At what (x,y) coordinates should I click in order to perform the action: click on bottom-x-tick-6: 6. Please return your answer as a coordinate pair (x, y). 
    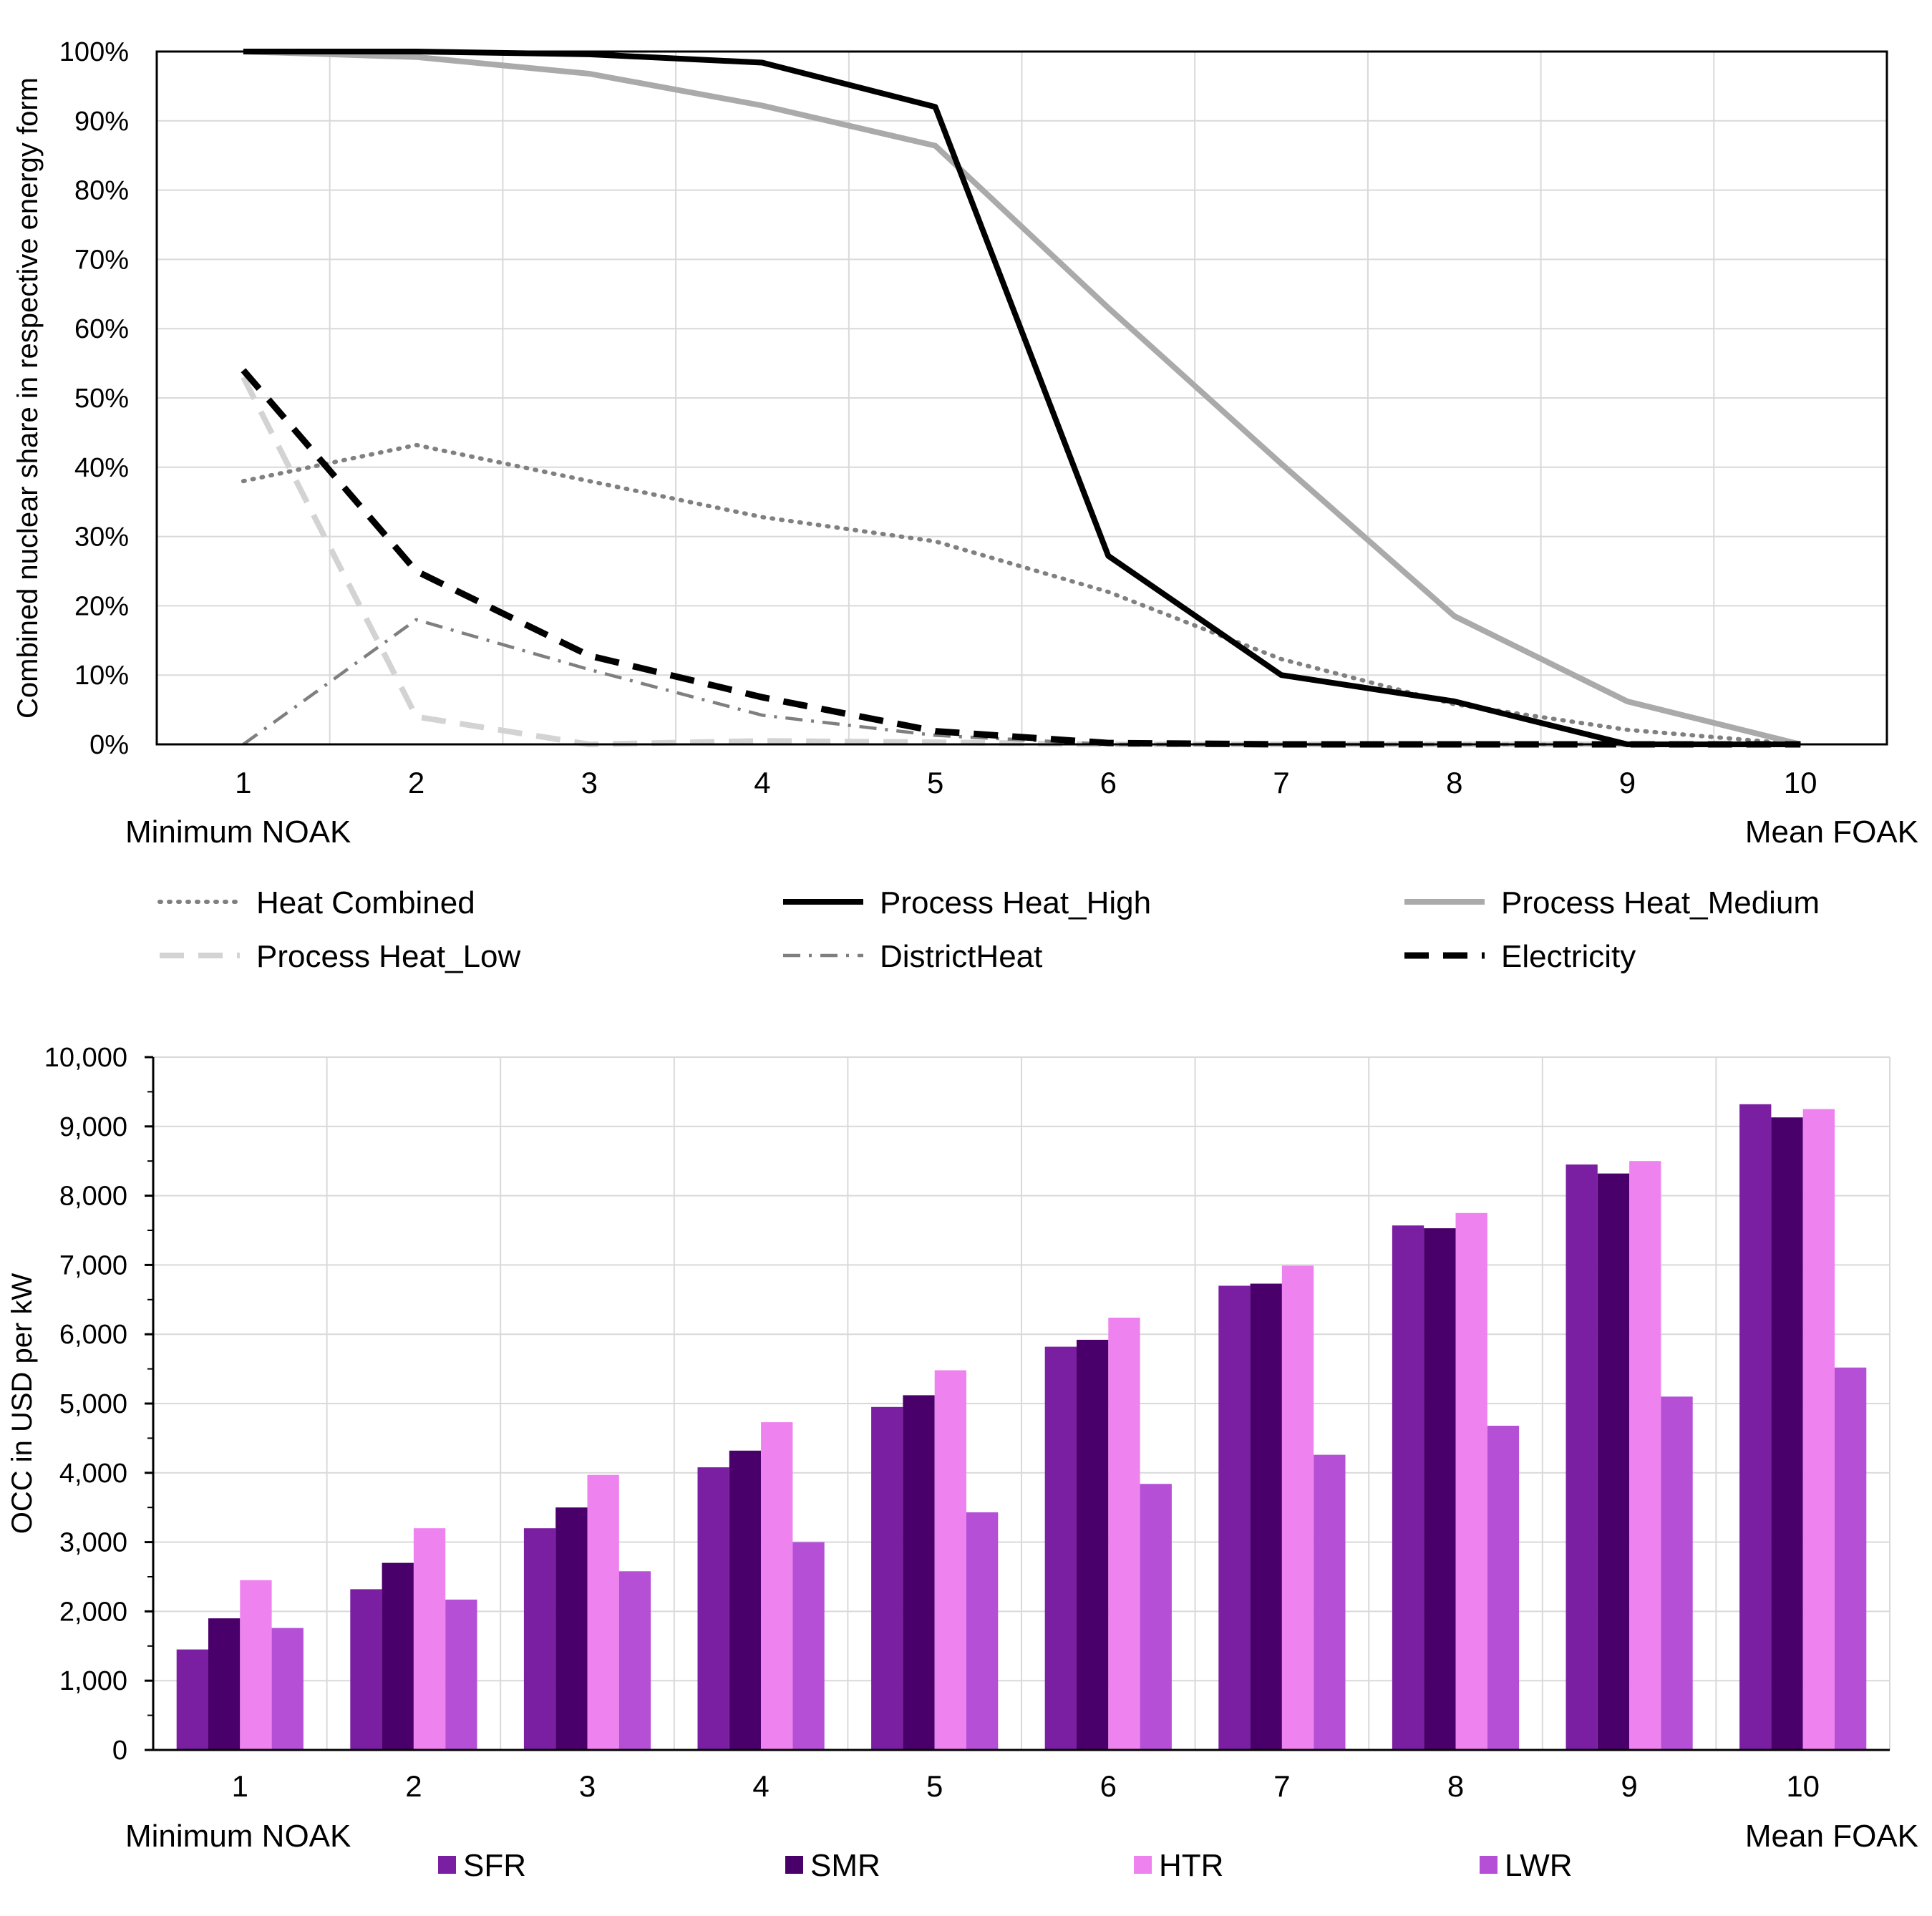
    Looking at the image, I should click on (1108, 1786).